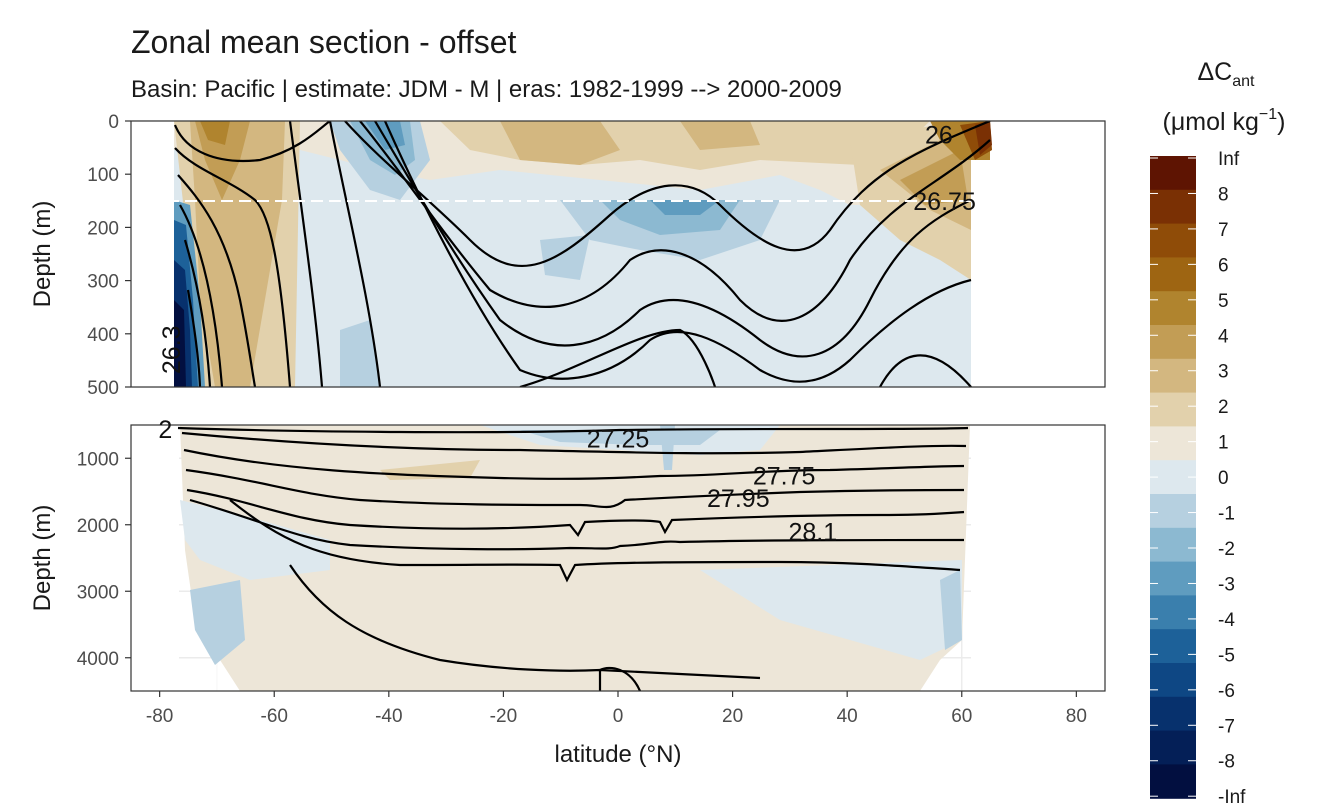  Describe the element at coordinates (172, 349) in the screenshot. I see `contour-label: 26.3` at that location.